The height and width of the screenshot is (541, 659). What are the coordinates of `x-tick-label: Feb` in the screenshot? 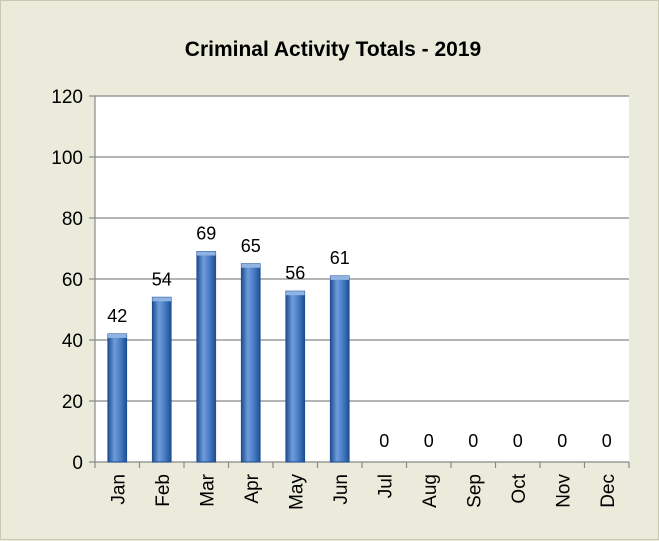 It's located at (163, 490).